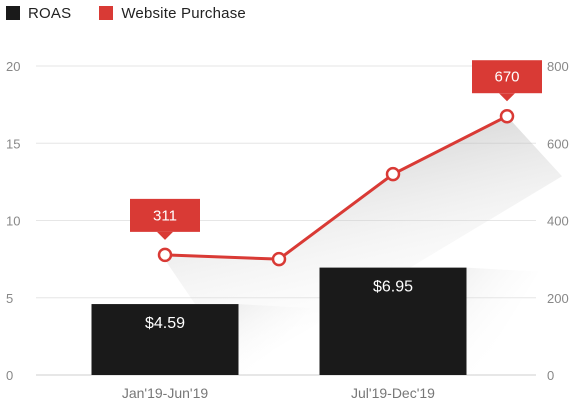  I want to click on y-left-tick-label: 0, so click(9, 375).